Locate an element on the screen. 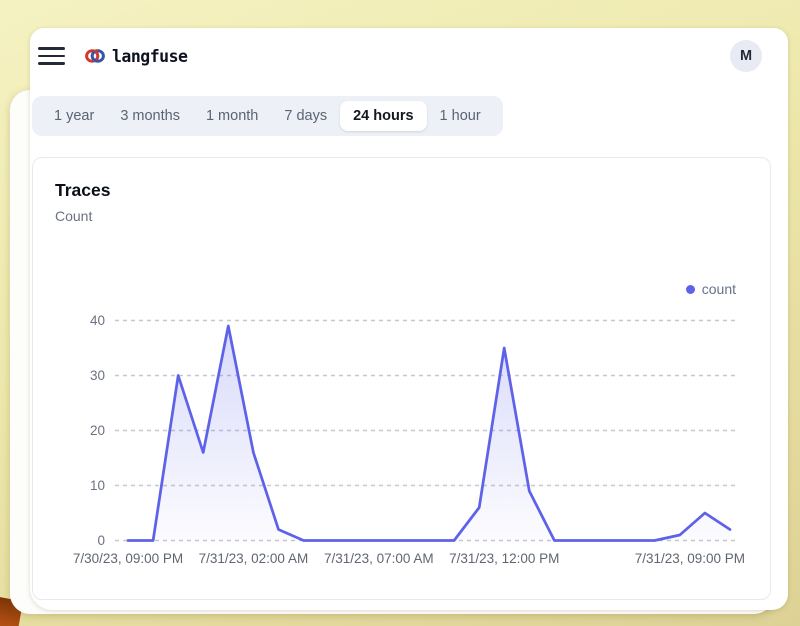  chart-title: Traces is located at coordinates (83, 190).